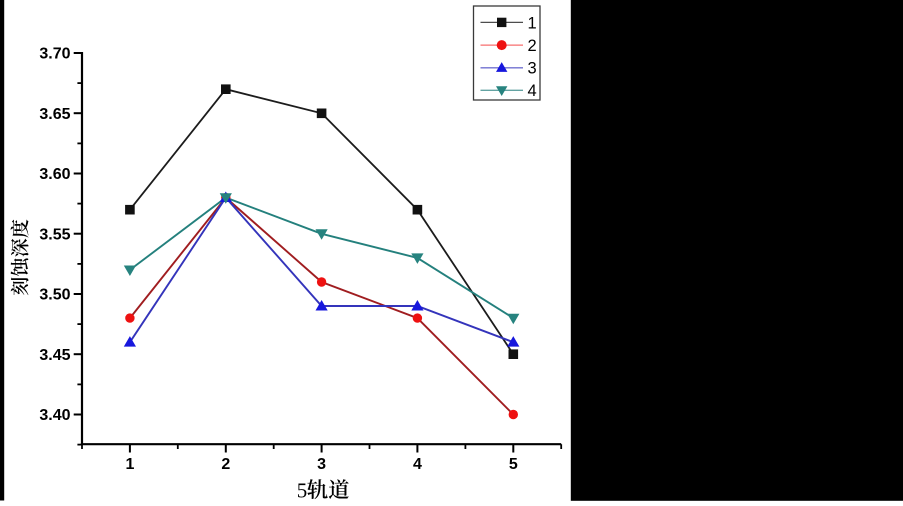 The image size is (903, 506). Describe the element at coordinates (54, 174) in the screenshot. I see `svg-text: 3.60` at that location.